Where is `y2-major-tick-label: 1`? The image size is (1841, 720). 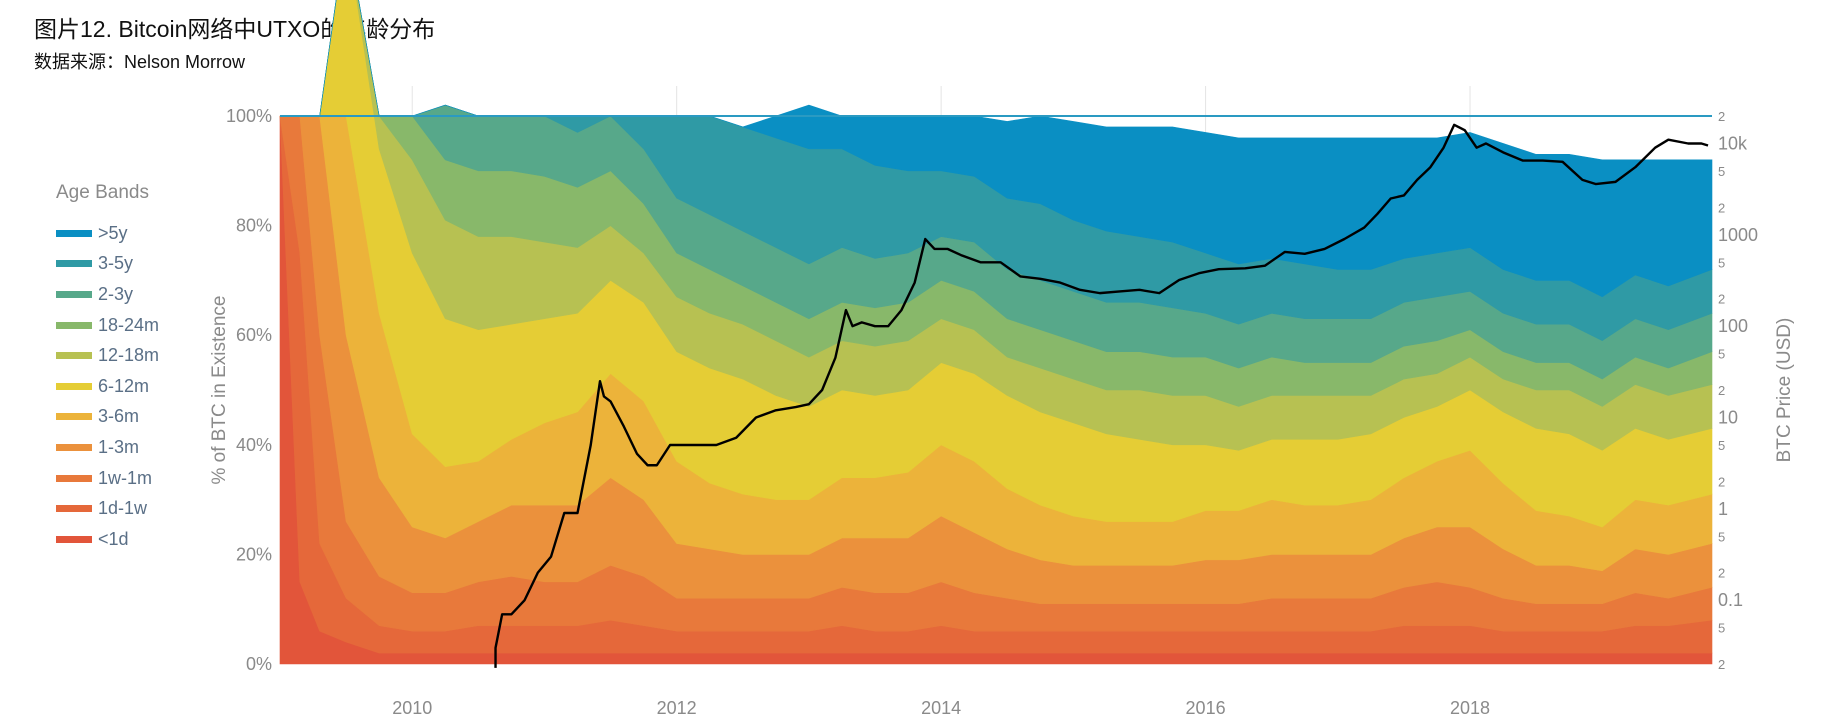
y2-major-tick-label: 1 is located at coordinates (1723, 509).